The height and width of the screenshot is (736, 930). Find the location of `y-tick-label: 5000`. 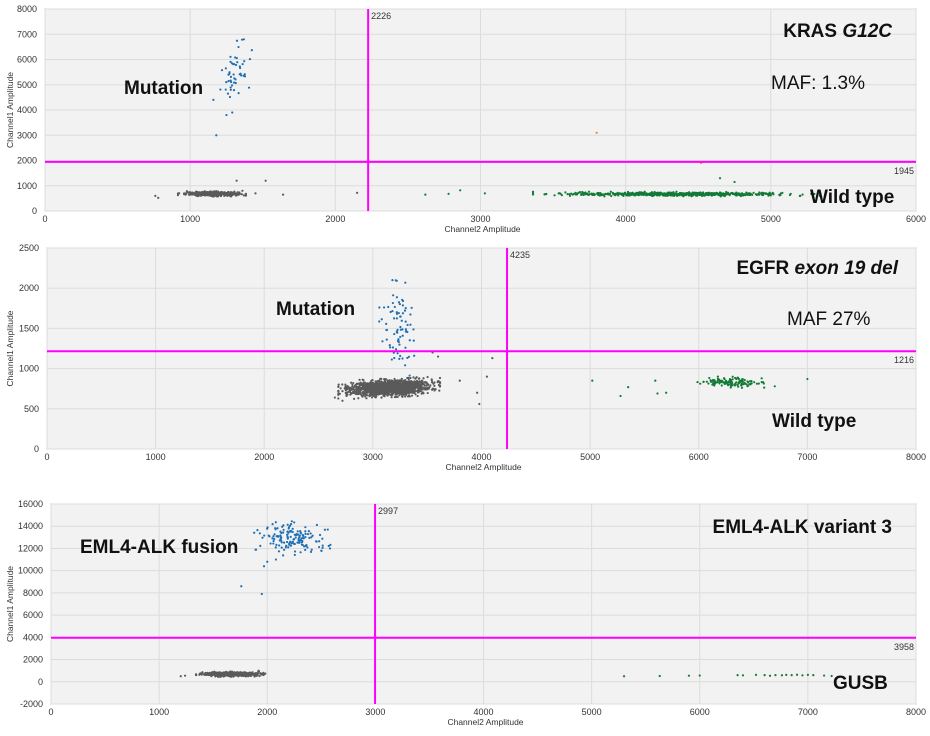

y-tick-label: 5000 is located at coordinates (27, 85).